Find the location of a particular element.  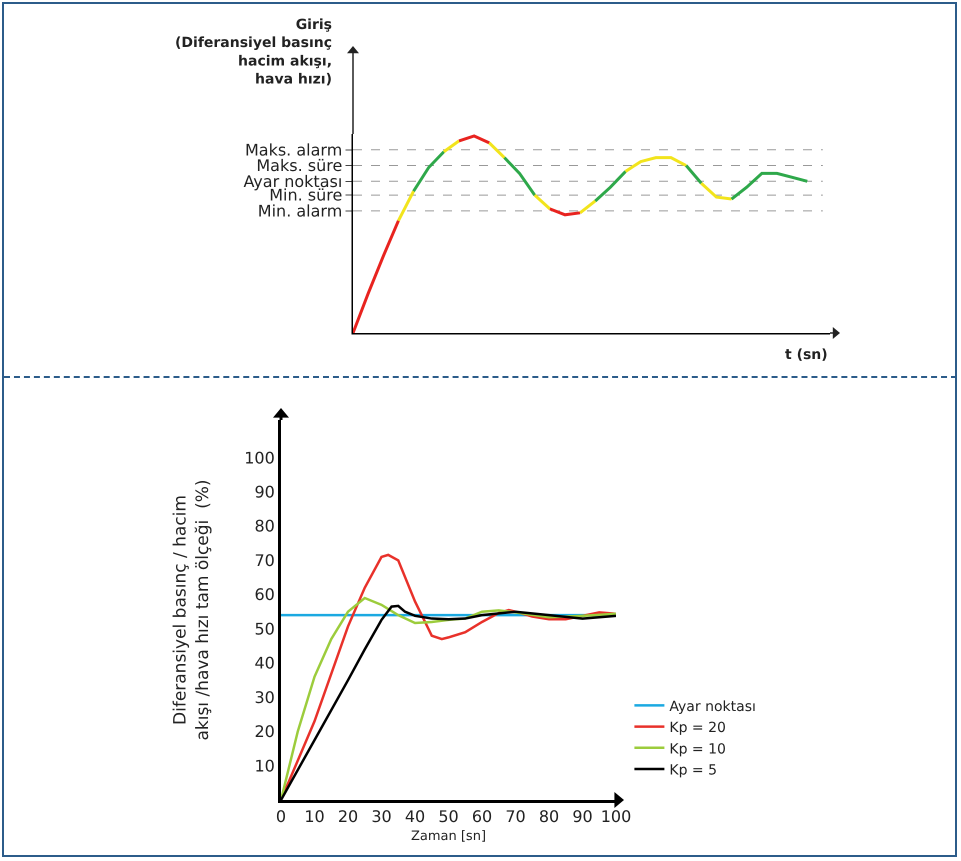

y-axis-title: Giriş (Diferansiyel basınç hacim akışı, hava hızı) is located at coordinates (253, 52).